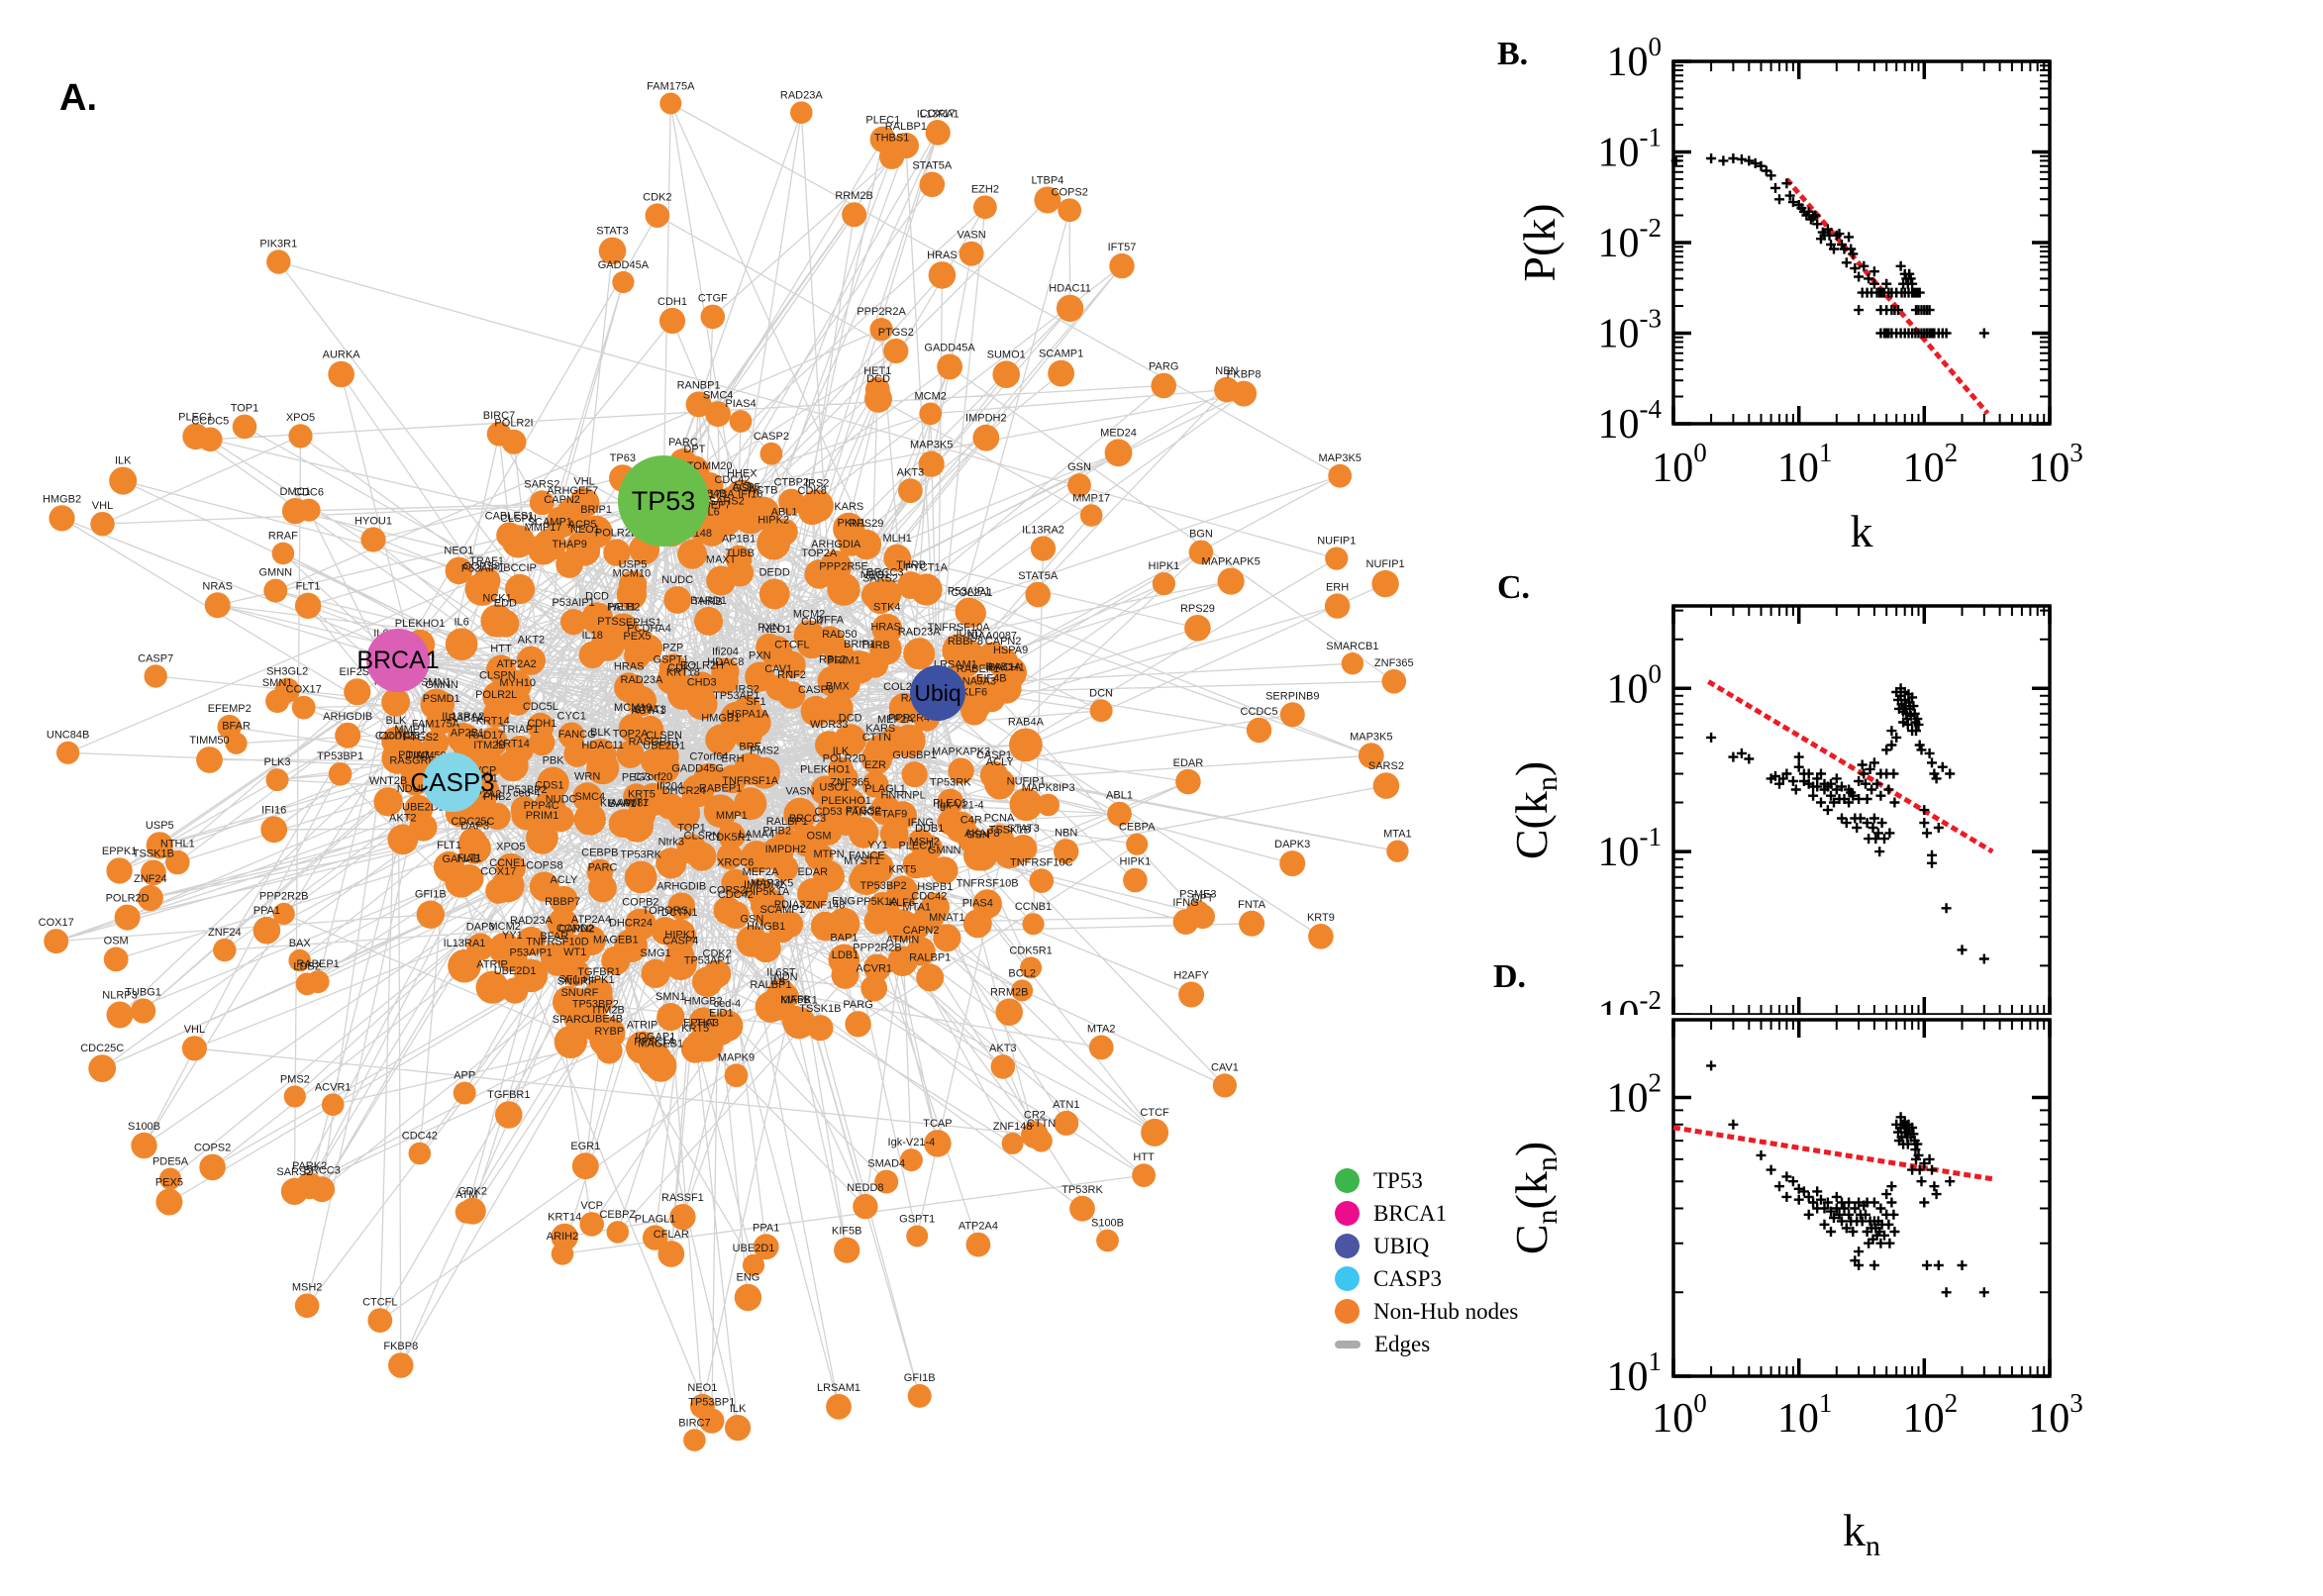  Describe the element at coordinates (671, 86) in the screenshot. I see `gene-label: FAM175A` at that location.